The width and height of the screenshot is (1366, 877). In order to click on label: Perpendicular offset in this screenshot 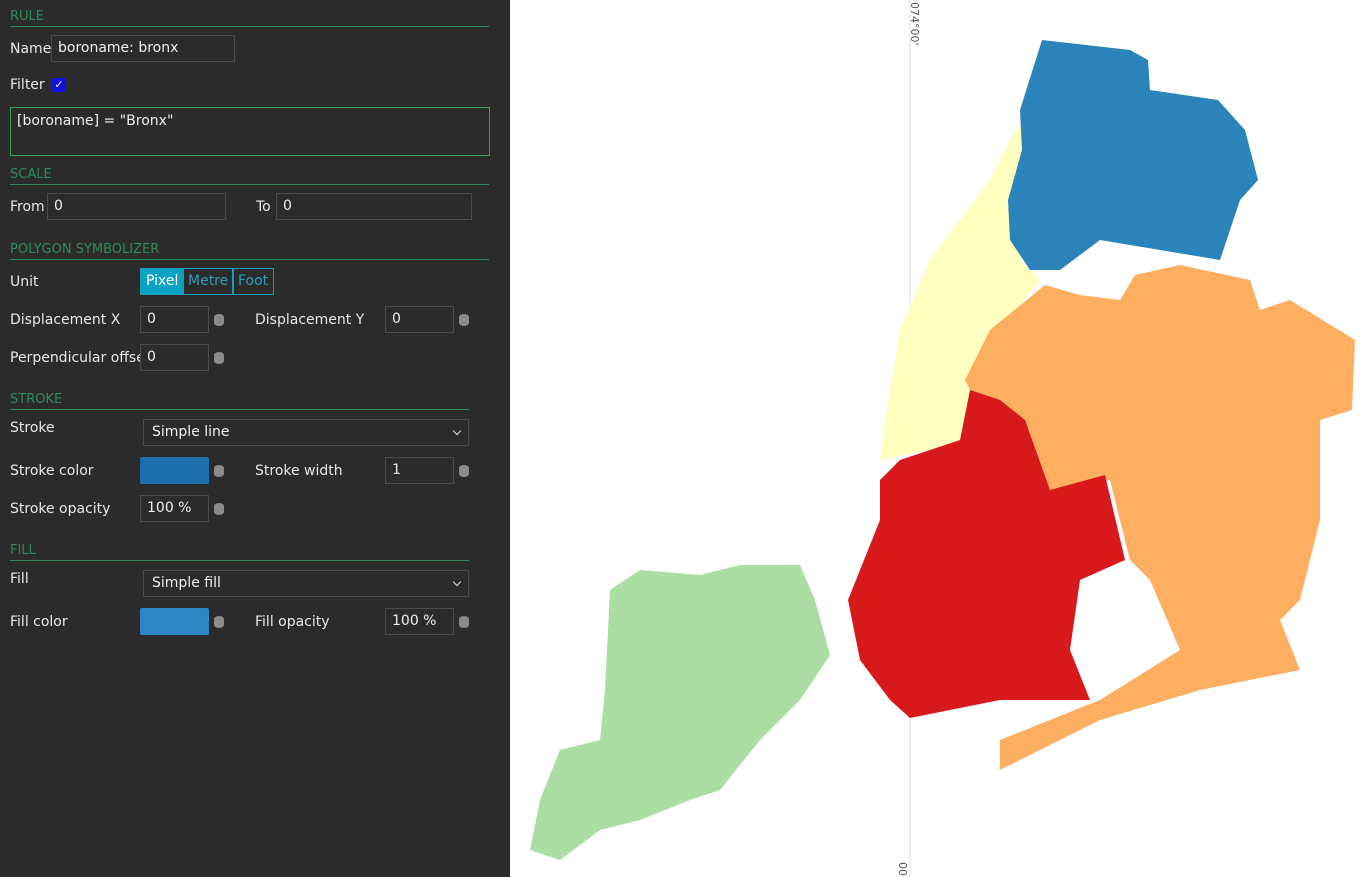, I will do `click(80, 358)`.